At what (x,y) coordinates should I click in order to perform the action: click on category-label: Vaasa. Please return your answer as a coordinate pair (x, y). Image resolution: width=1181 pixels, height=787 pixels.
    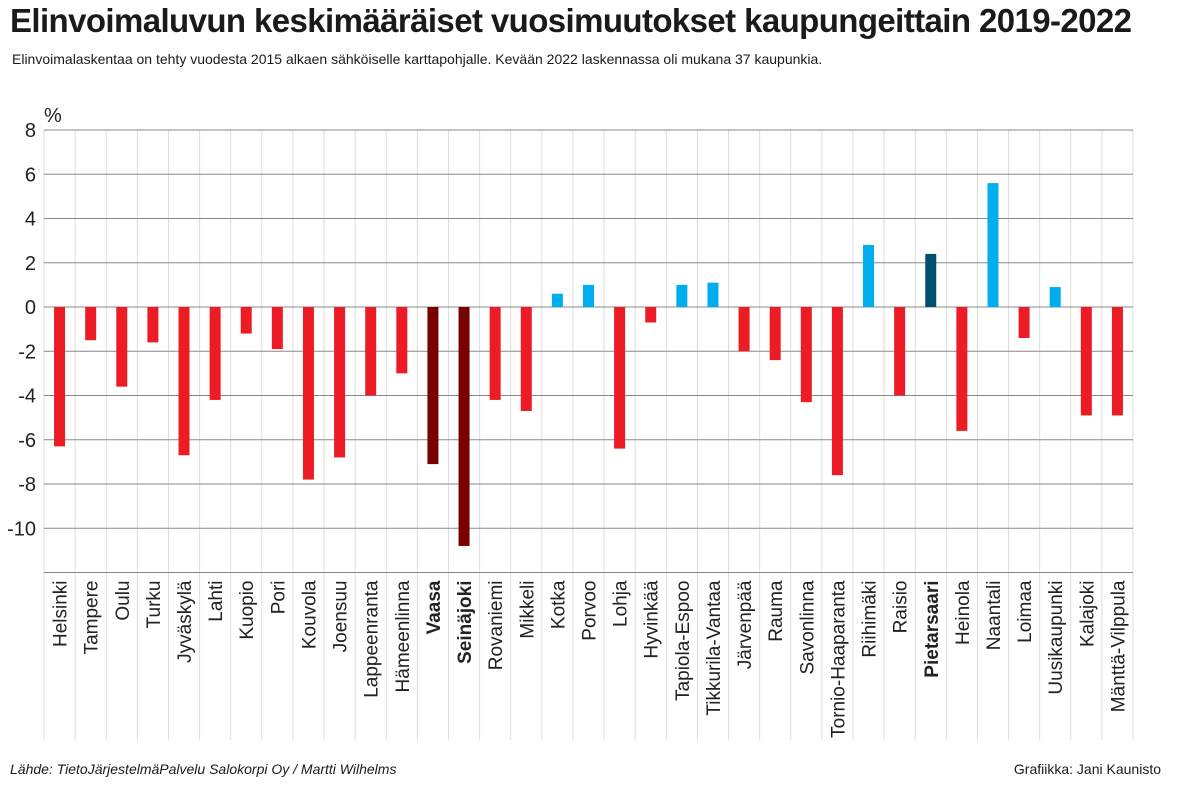
    Looking at the image, I should click on (434, 607).